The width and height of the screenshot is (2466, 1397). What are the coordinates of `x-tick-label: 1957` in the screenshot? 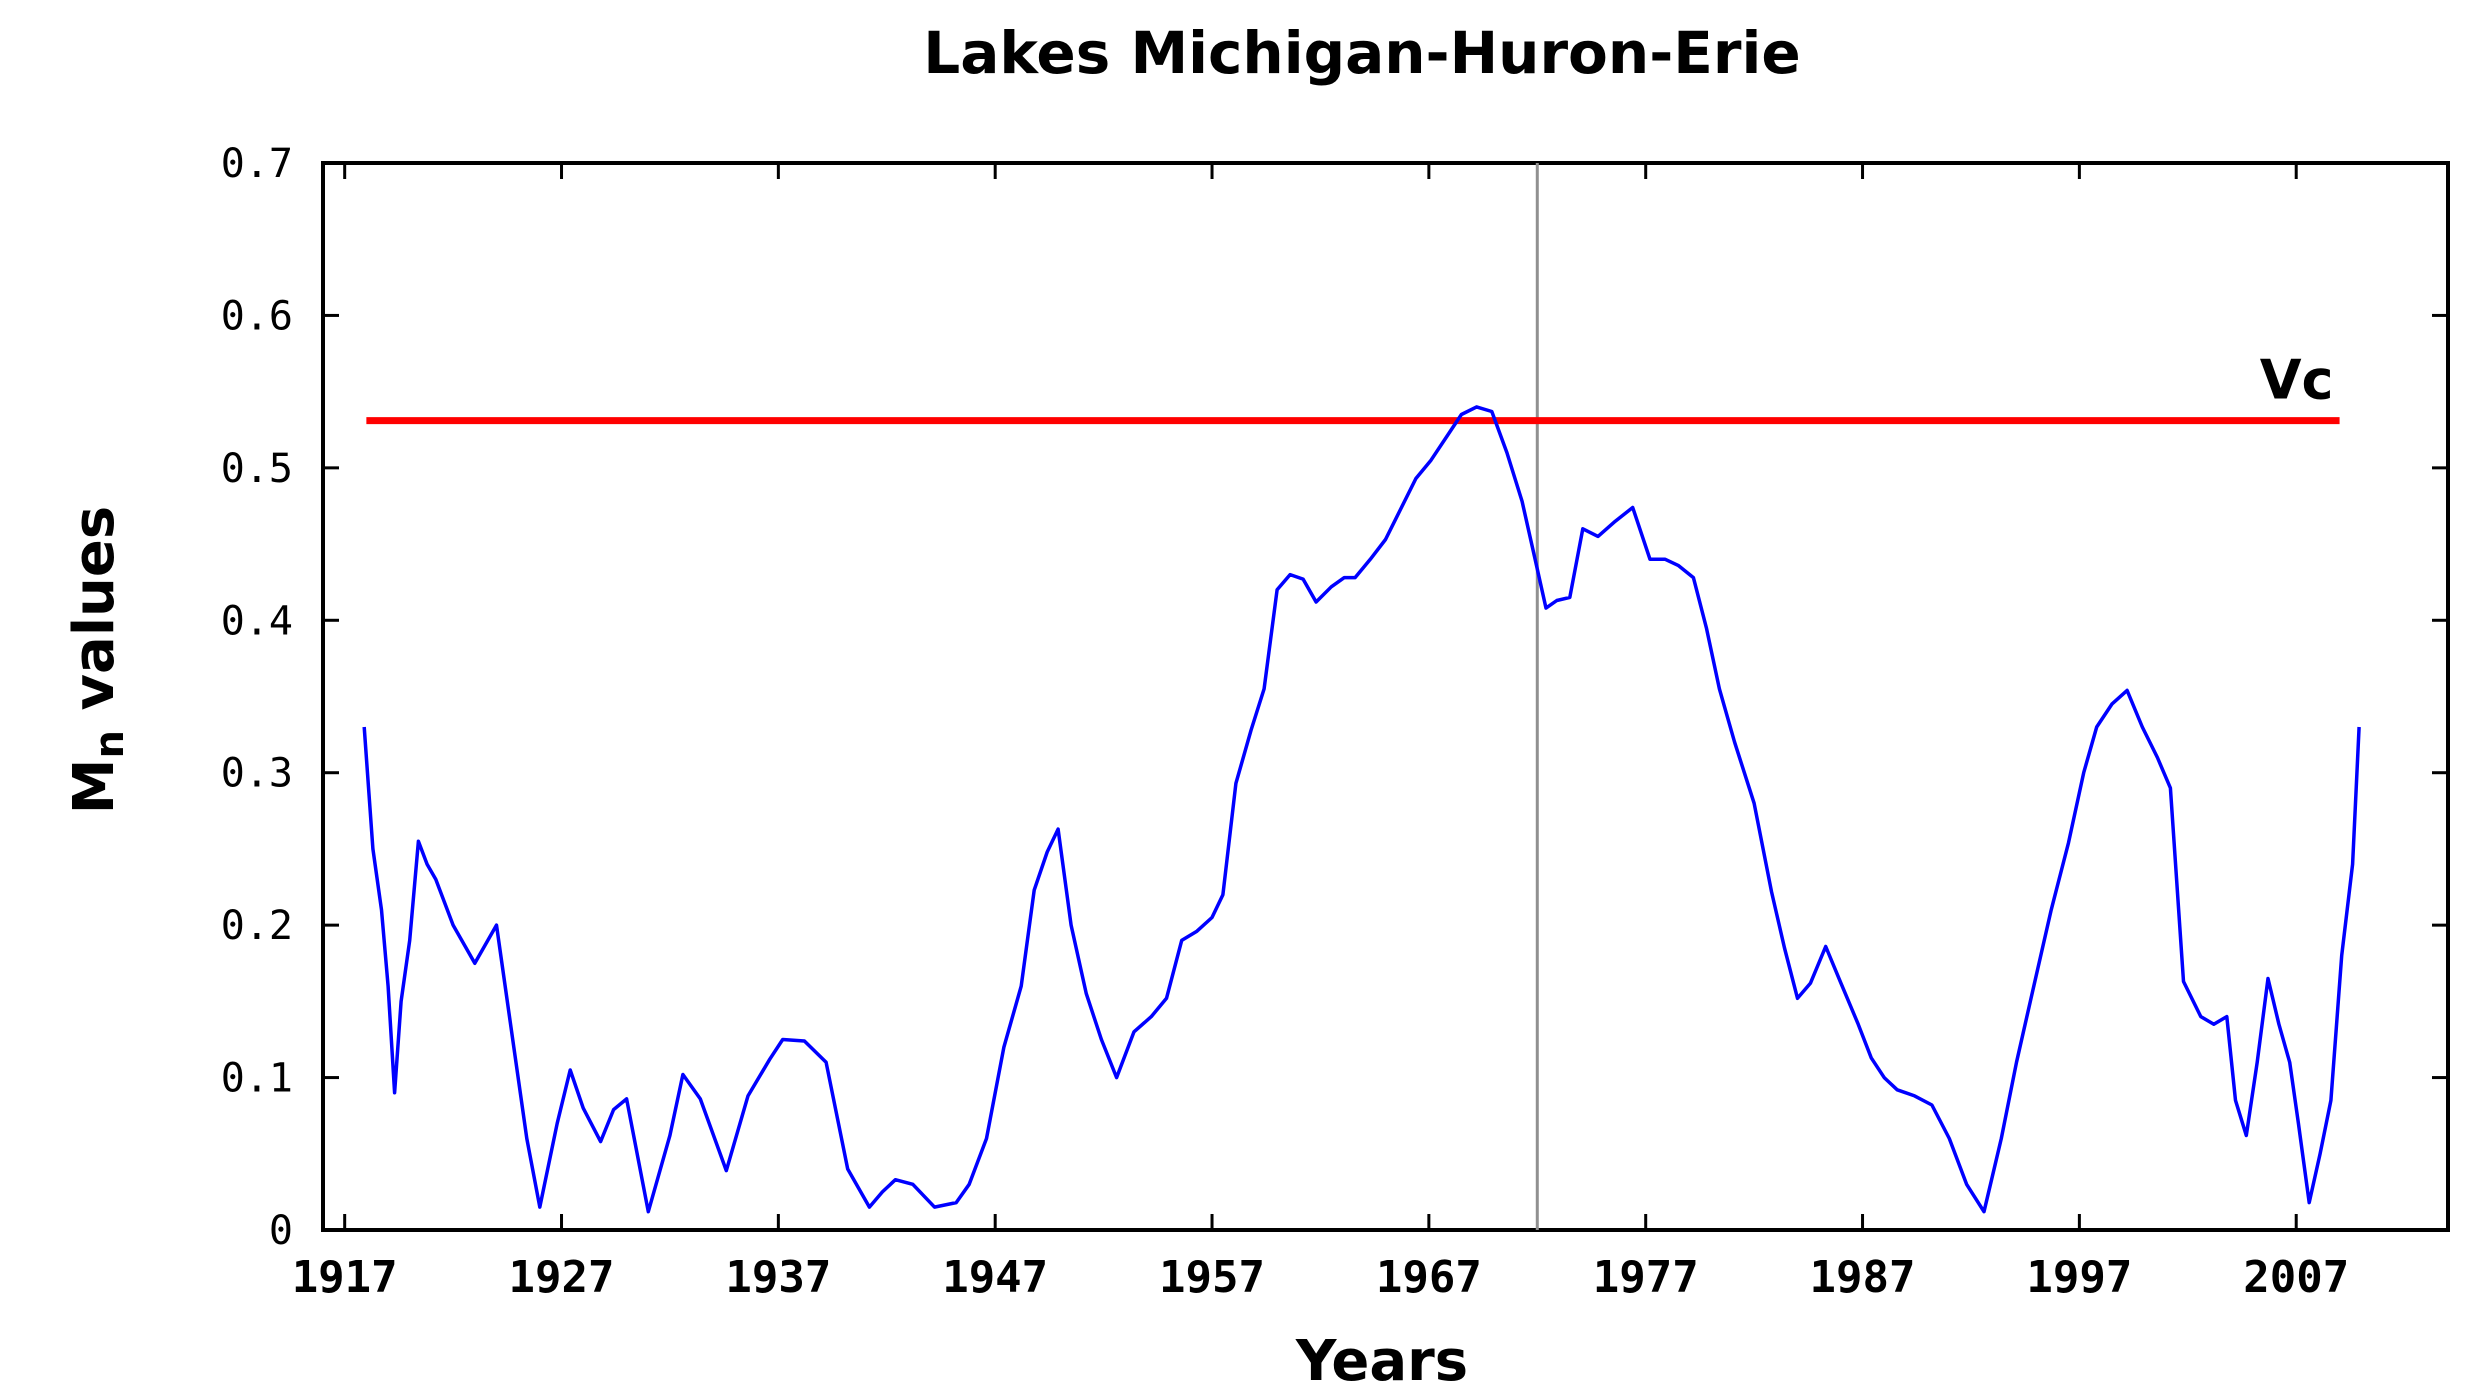 It's located at (1212, 1277).